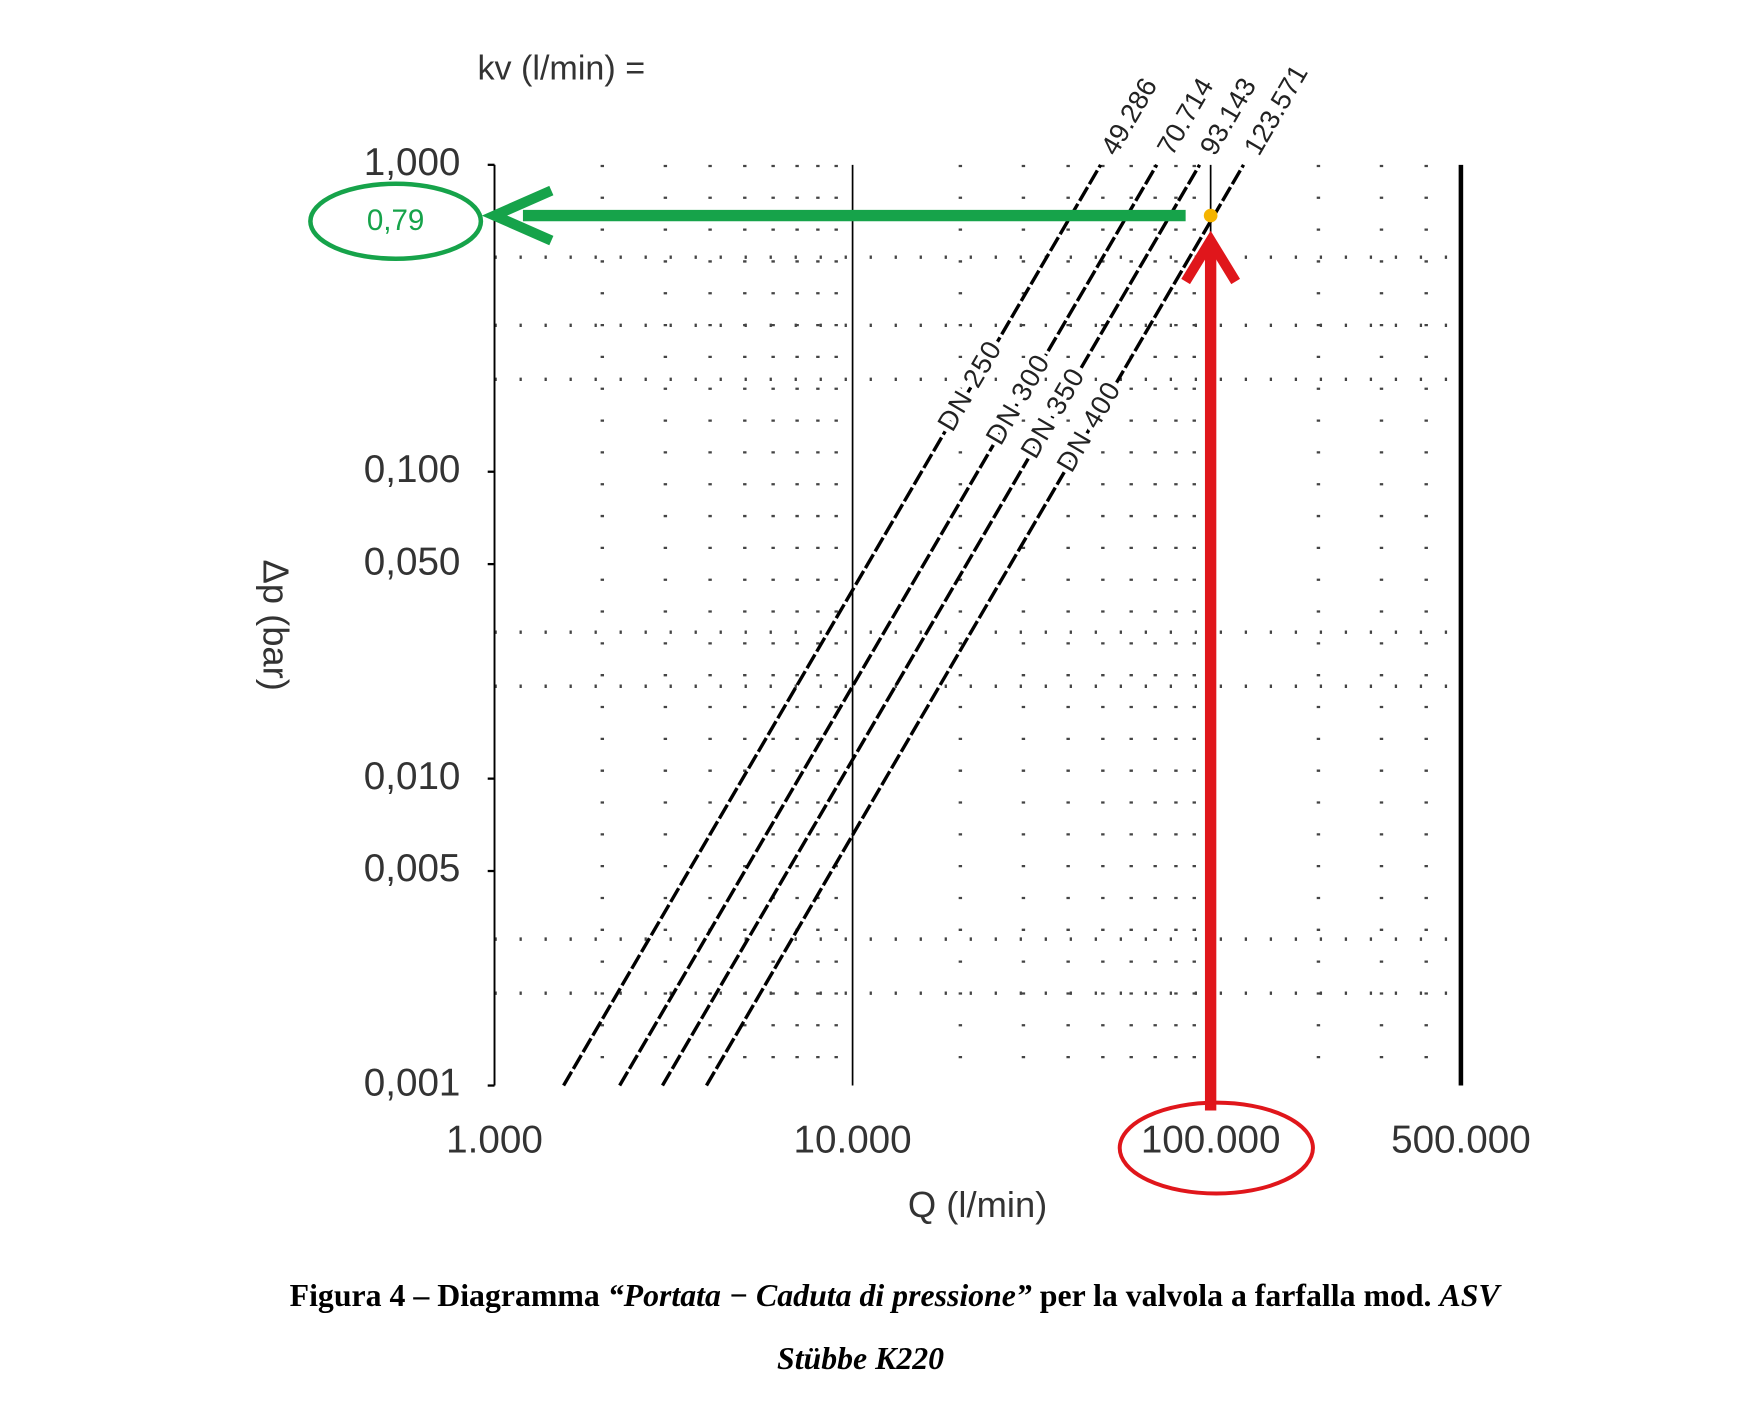 This screenshot has width=1762, height=1422. Describe the element at coordinates (616, 1296) in the screenshot. I see `caption-text: “` at that location.